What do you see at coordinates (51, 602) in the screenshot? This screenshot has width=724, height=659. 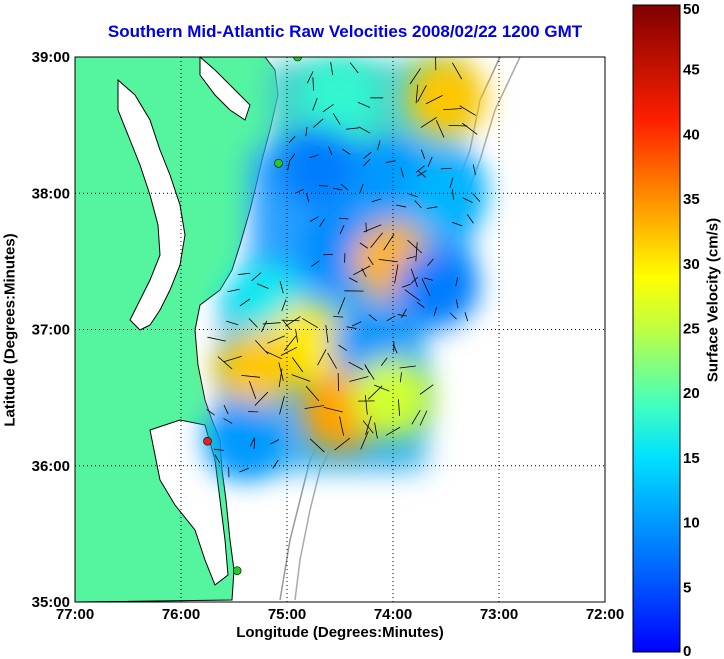 I see `y-tick-label: 35:00` at bounding box center [51, 602].